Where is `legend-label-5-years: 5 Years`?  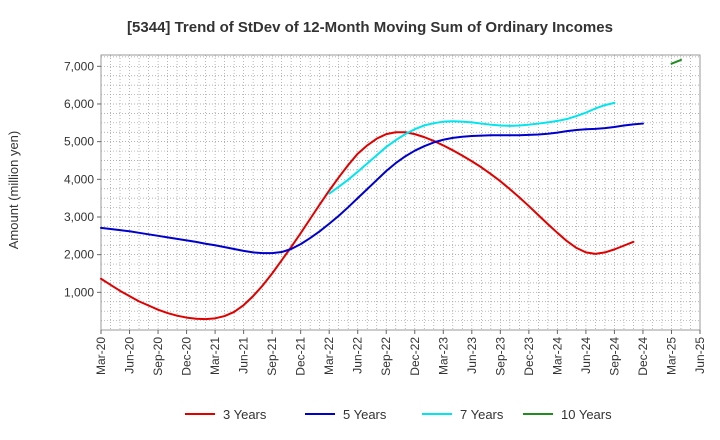
legend-label-5-years: 5 Years is located at coordinates (365, 414).